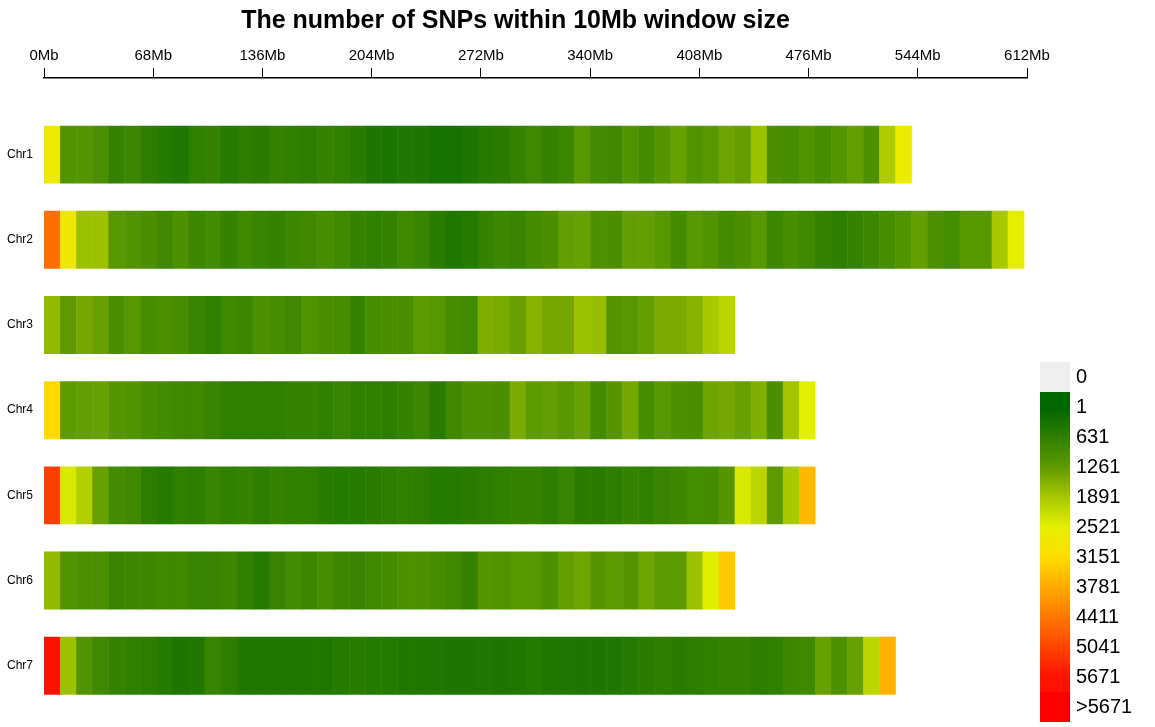 The width and height of the screenshot is (1155, 727). Describe the element at coordinates (515, 18) in the screenshot. I see `chart-title: The number of SNPs within 10Mb window size` at that location.